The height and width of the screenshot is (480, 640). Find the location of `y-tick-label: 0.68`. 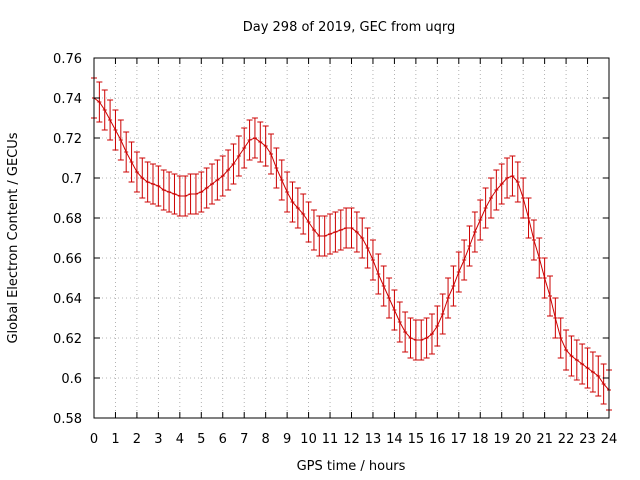

y-tick-label: 0.68 is located at coordinates (67, 219).